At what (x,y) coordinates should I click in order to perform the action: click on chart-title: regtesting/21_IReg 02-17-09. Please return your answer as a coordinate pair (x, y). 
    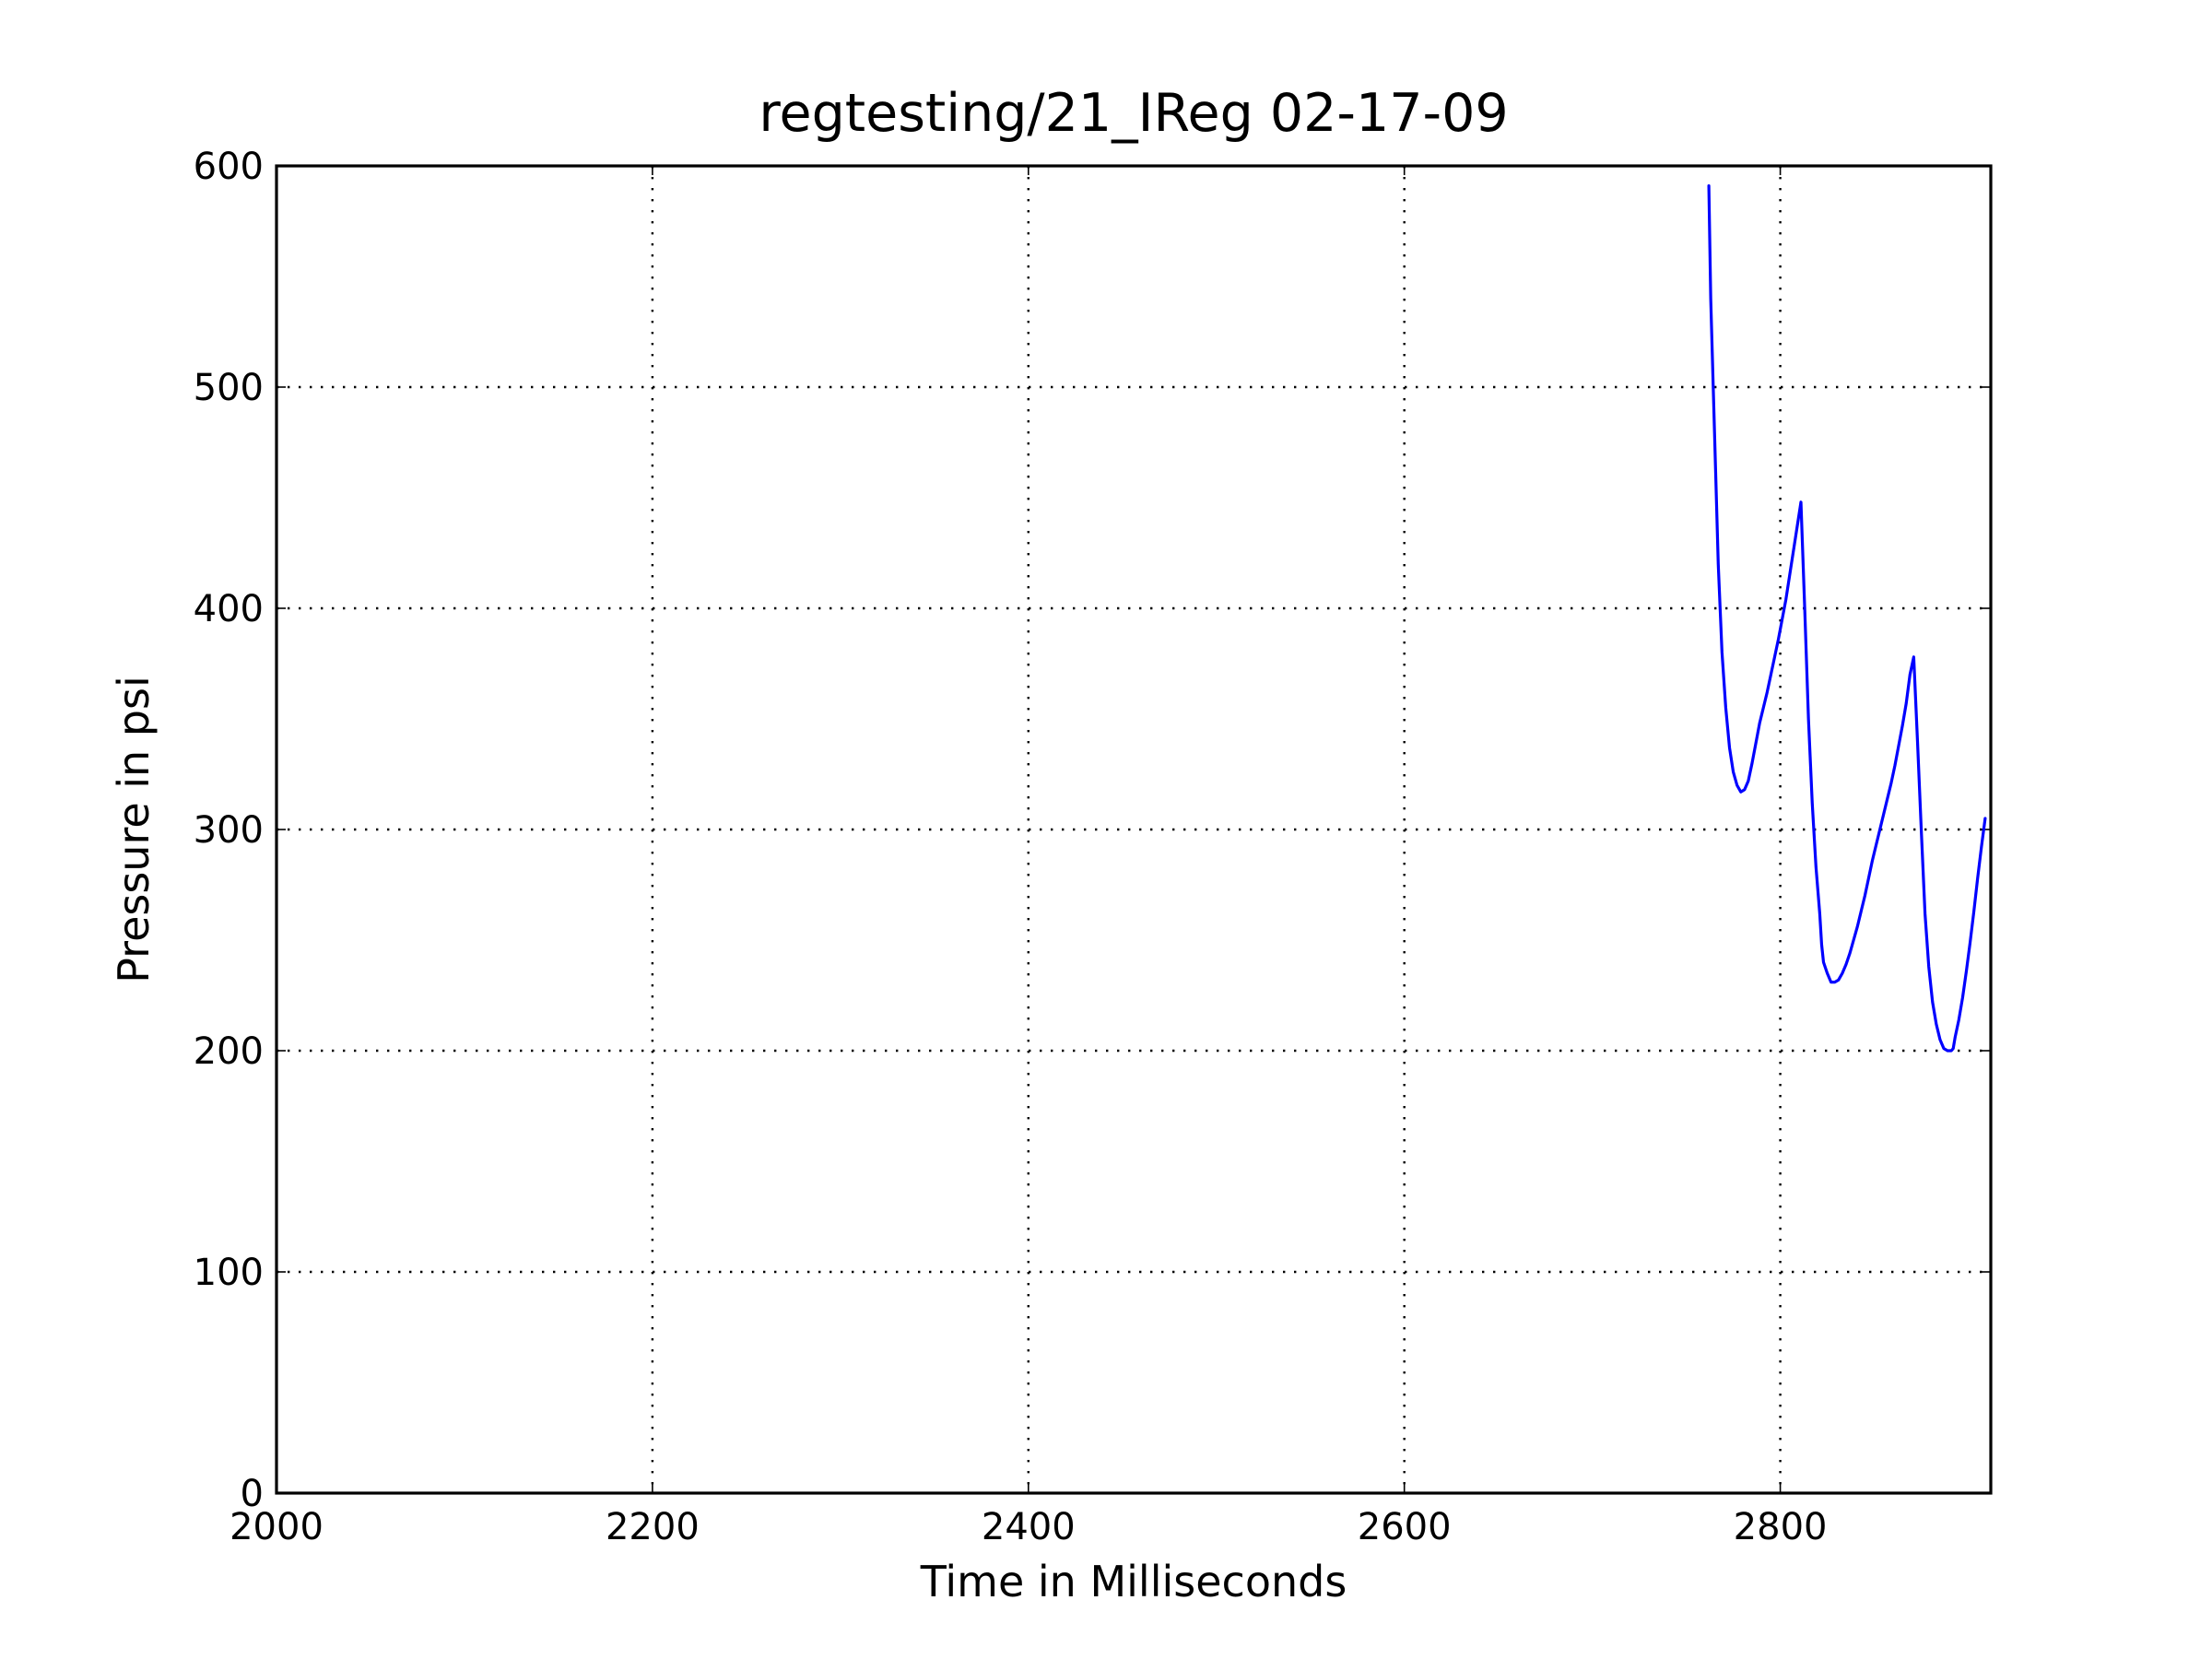
    Looking at the image, I should click on (1133, 113).